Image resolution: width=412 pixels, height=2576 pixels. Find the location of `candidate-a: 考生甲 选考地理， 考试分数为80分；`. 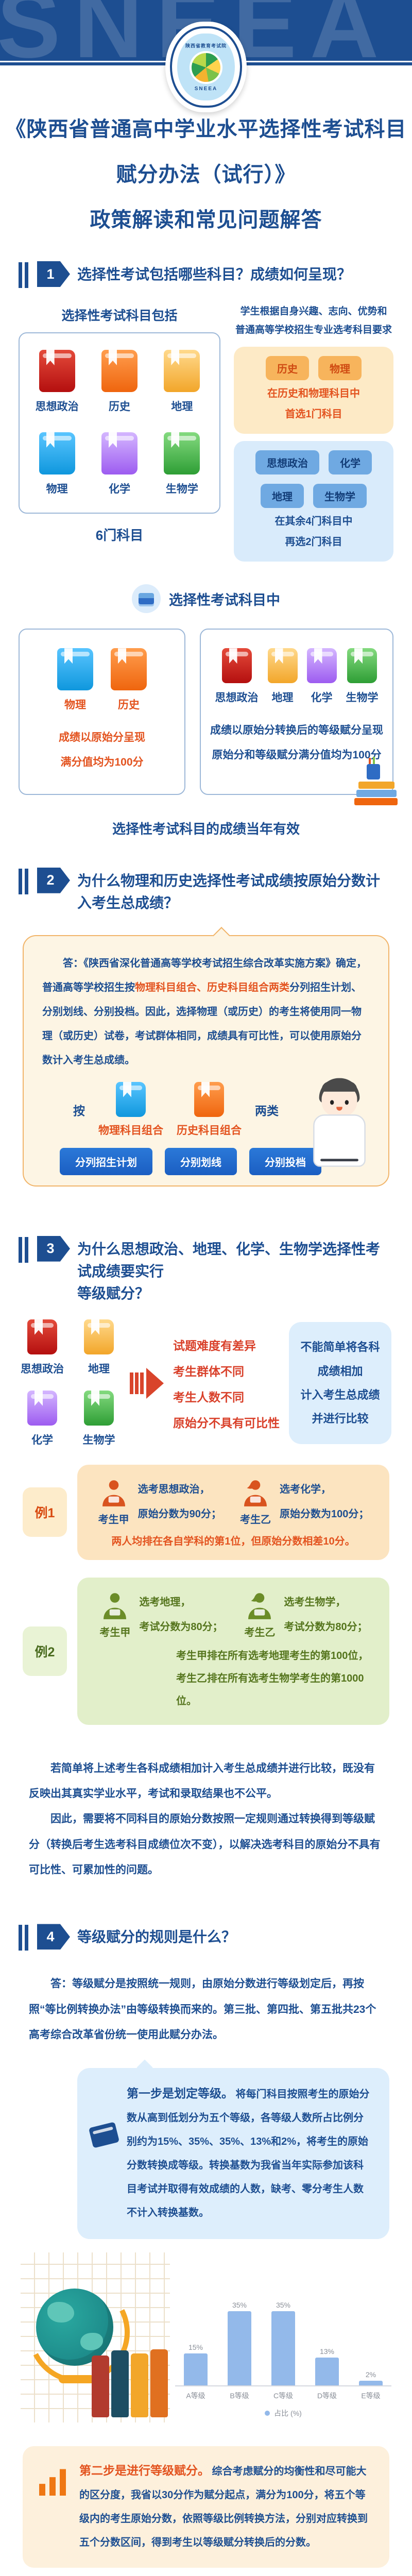

candidate-a: 考生甲 选考地理， 考试分数为80分； is located at coordinates (161, 1614).